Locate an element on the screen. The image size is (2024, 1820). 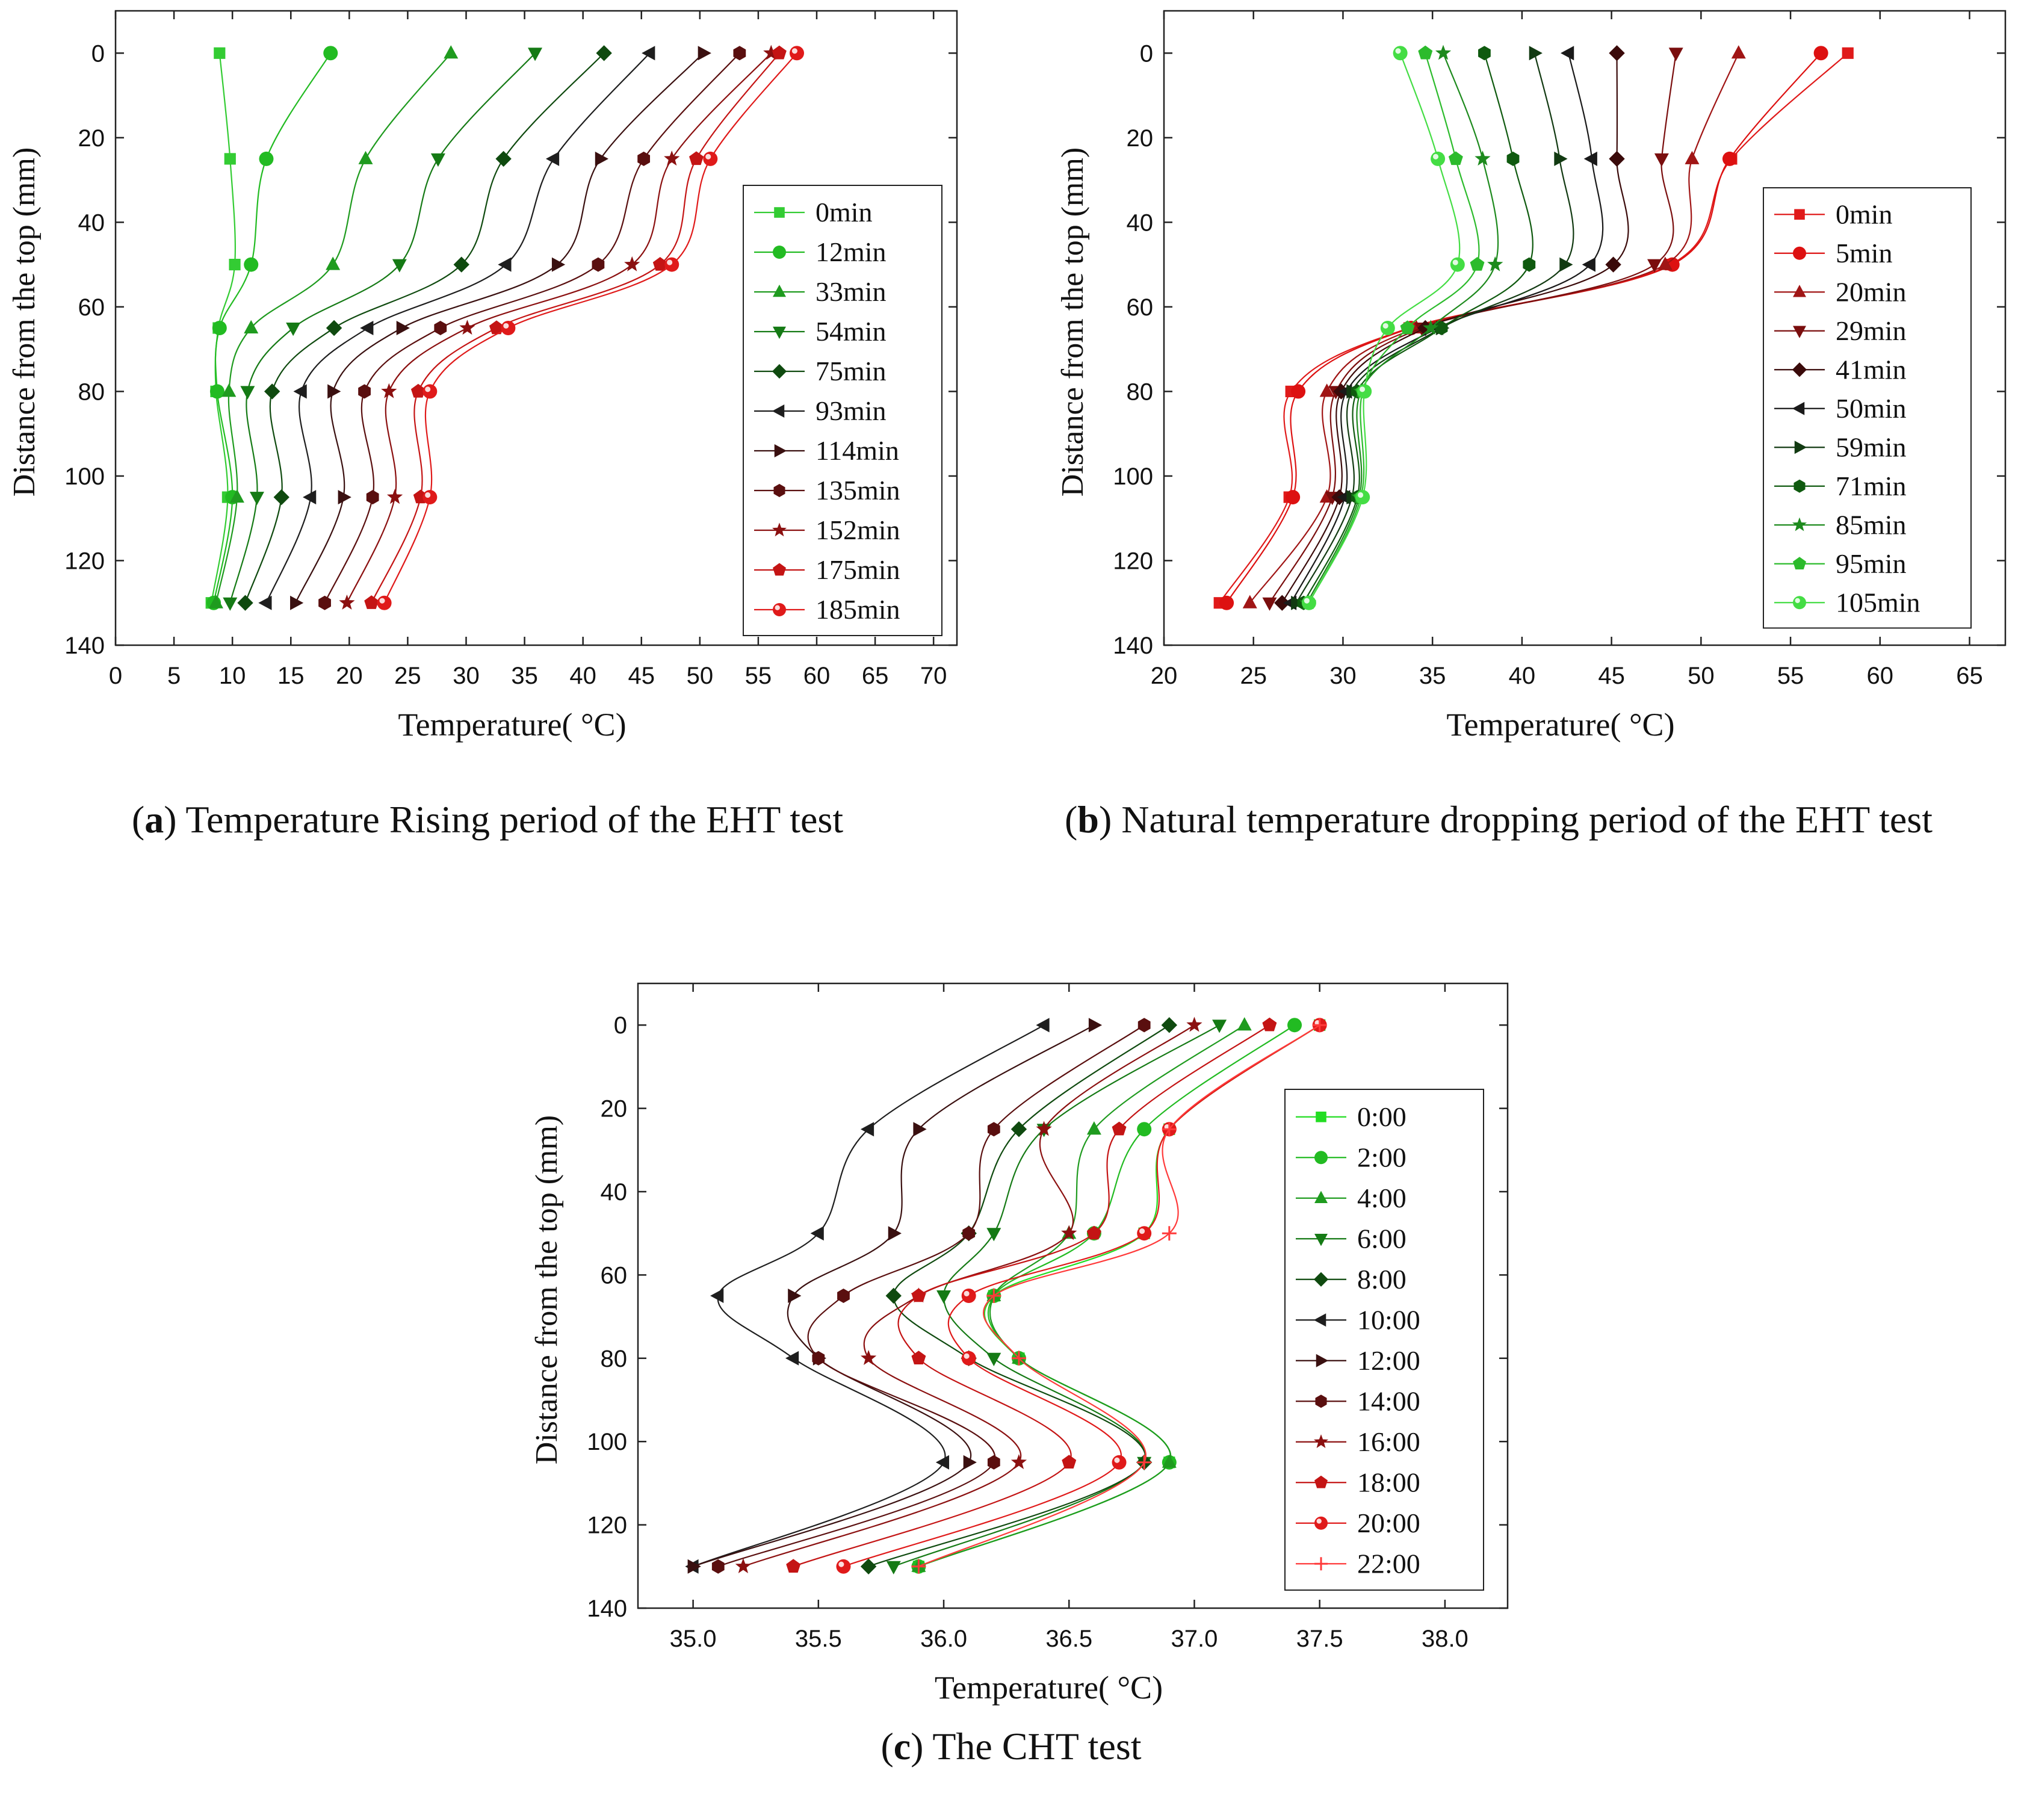
caption-b-letter: b is located at coordinates (1088, 820).